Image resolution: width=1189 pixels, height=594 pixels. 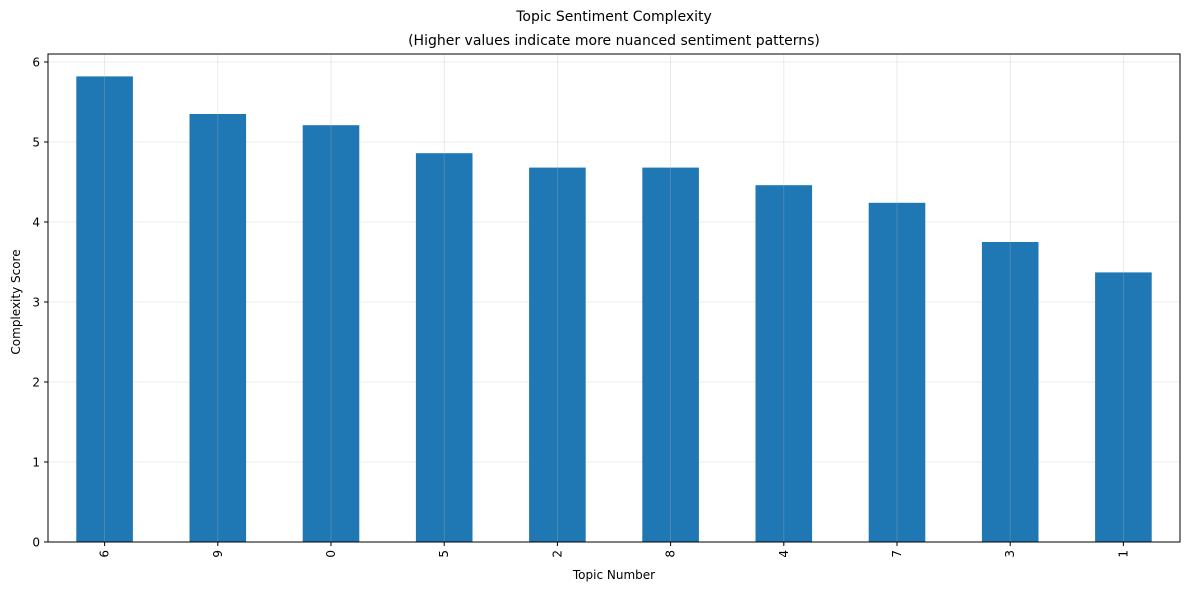 What do you see at coordinates (444, 554) in the screenshot?
I see `x-tick-label: 5` at bounding box center [444, 554].